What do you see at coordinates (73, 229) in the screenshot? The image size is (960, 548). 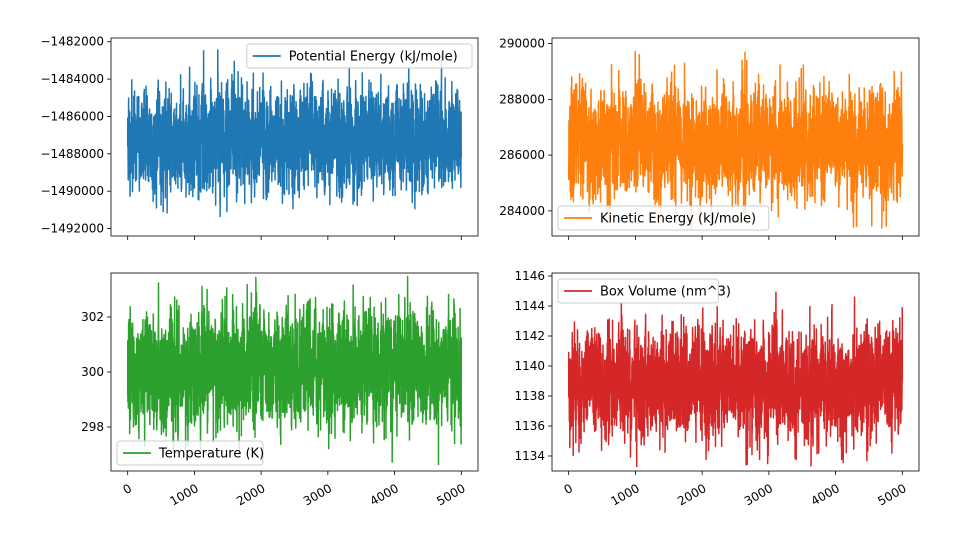 I see `y-tick-label: −1492000` at bounding box center [73, 229].